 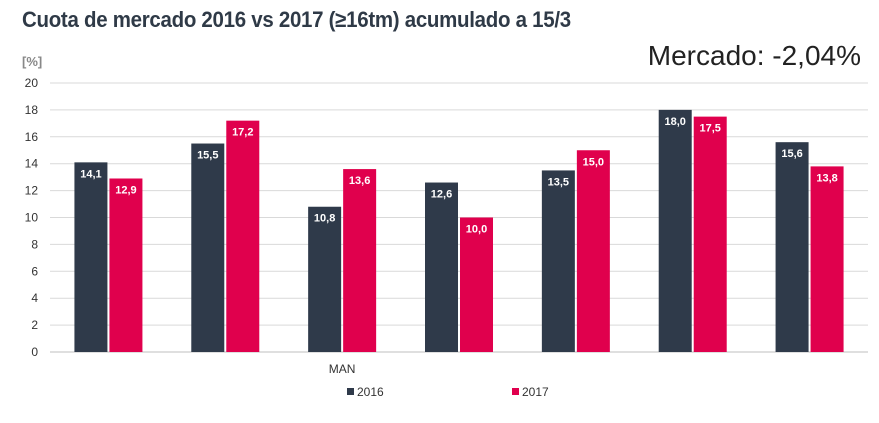 I want to click on y-tick-label: 2, so click(x=34, y=325).